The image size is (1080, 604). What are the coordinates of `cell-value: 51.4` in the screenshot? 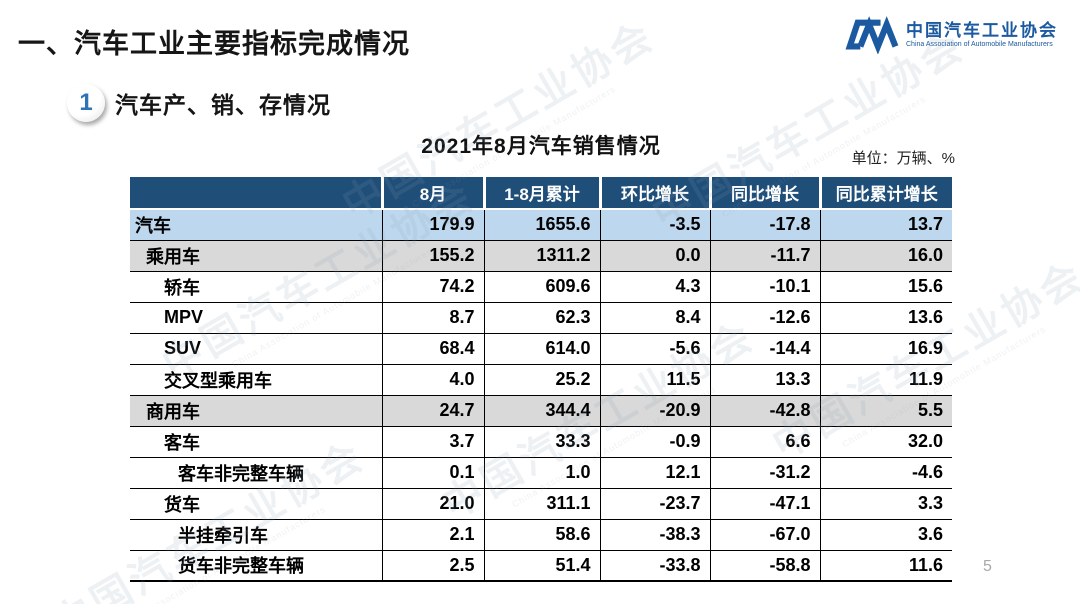 It's located at (541, 566).